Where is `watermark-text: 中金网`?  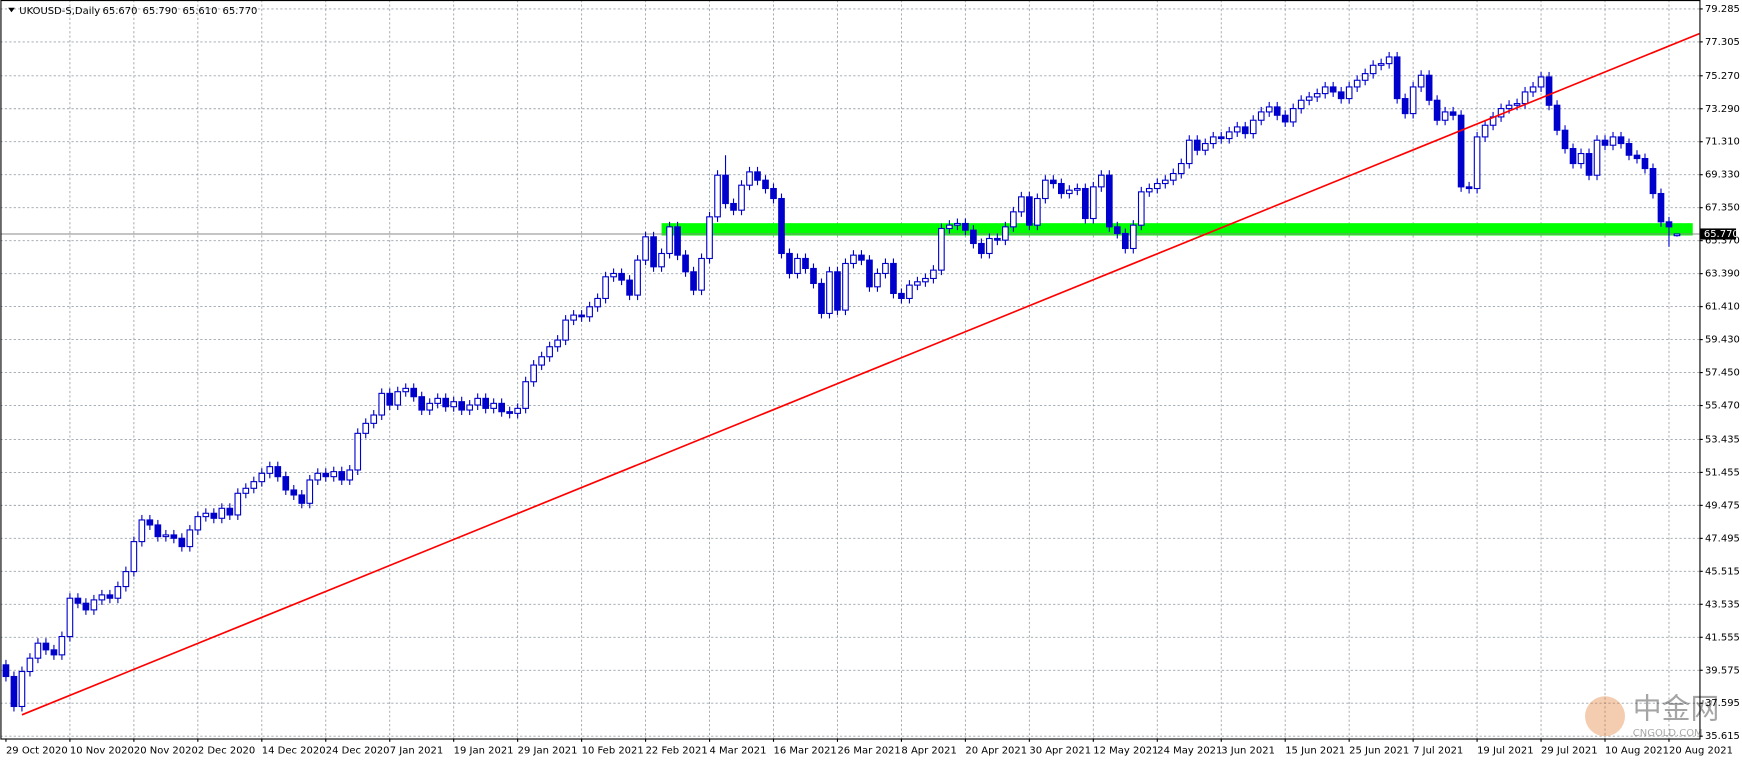 watermark-text: 中金网 is located at coordinates (1676, 709).